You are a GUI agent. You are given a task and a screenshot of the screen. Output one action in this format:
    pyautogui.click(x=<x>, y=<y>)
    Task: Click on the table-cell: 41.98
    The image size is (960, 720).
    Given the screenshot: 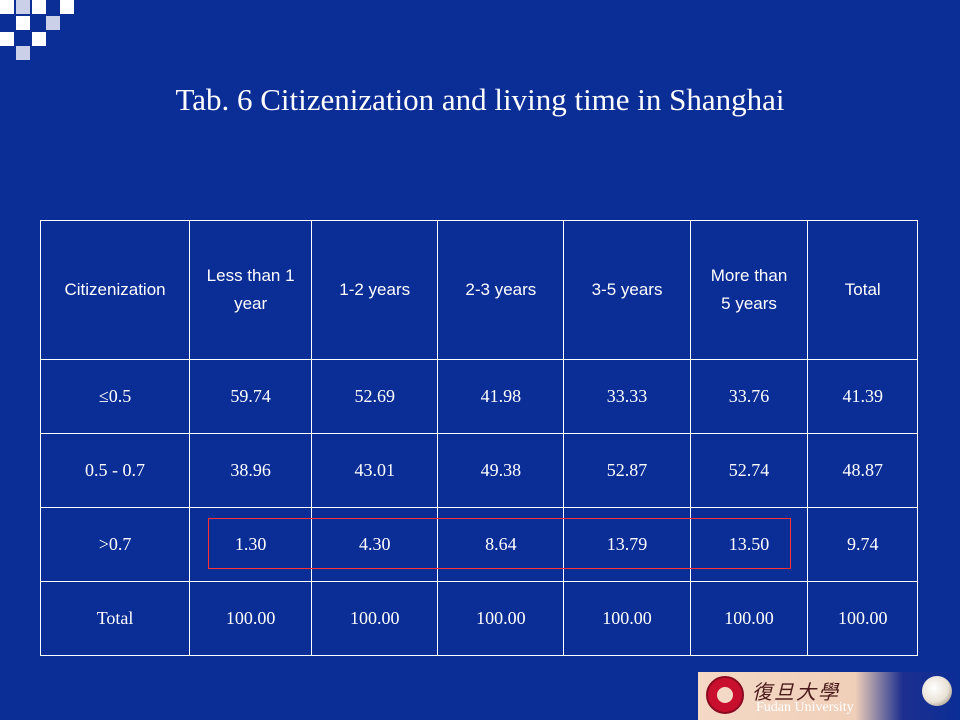 What is the action you would take?
    pyautogui.click(x=501, y=396)
    